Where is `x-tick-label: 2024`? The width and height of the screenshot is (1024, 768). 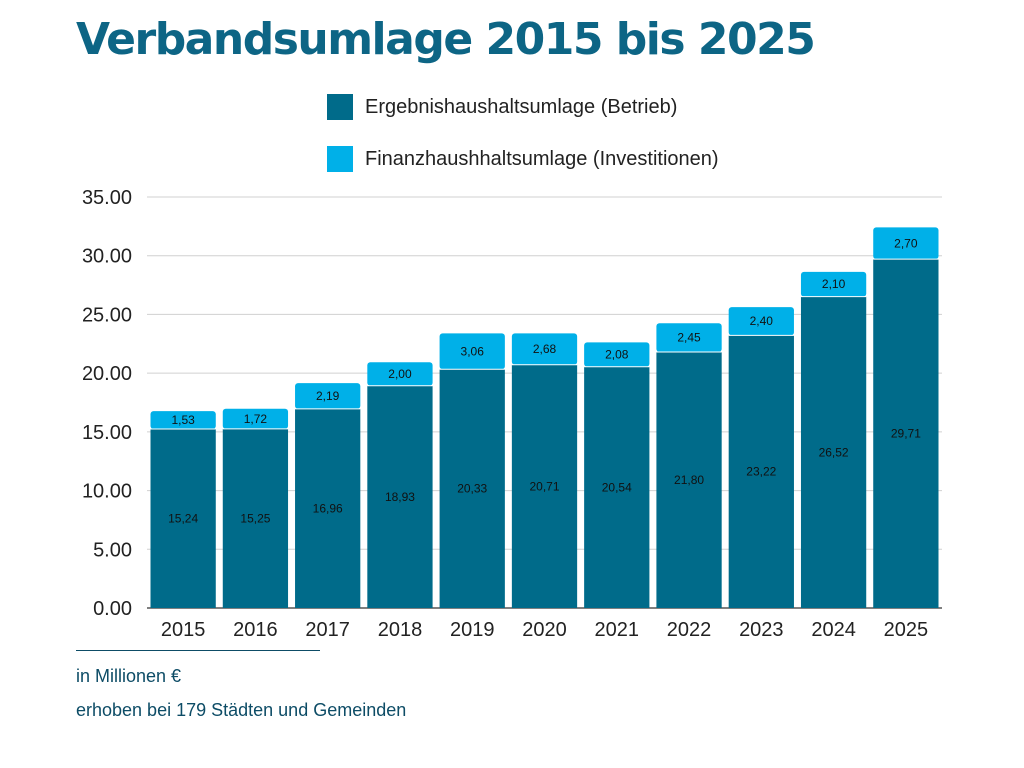 x-tick-label: 2024 is located at coordinates (833, 630).